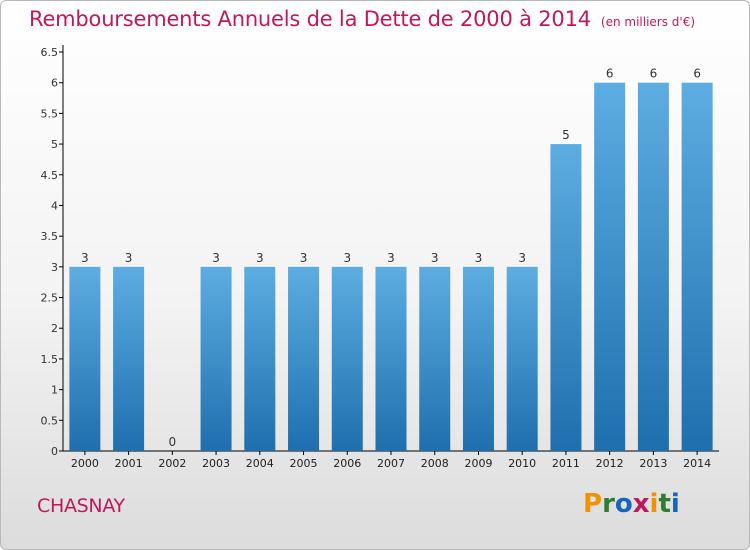  What do you see at coordinates (173, 442) in the screenshot?
I see `bar-value-label: 0` at bounding box center [173, 442].